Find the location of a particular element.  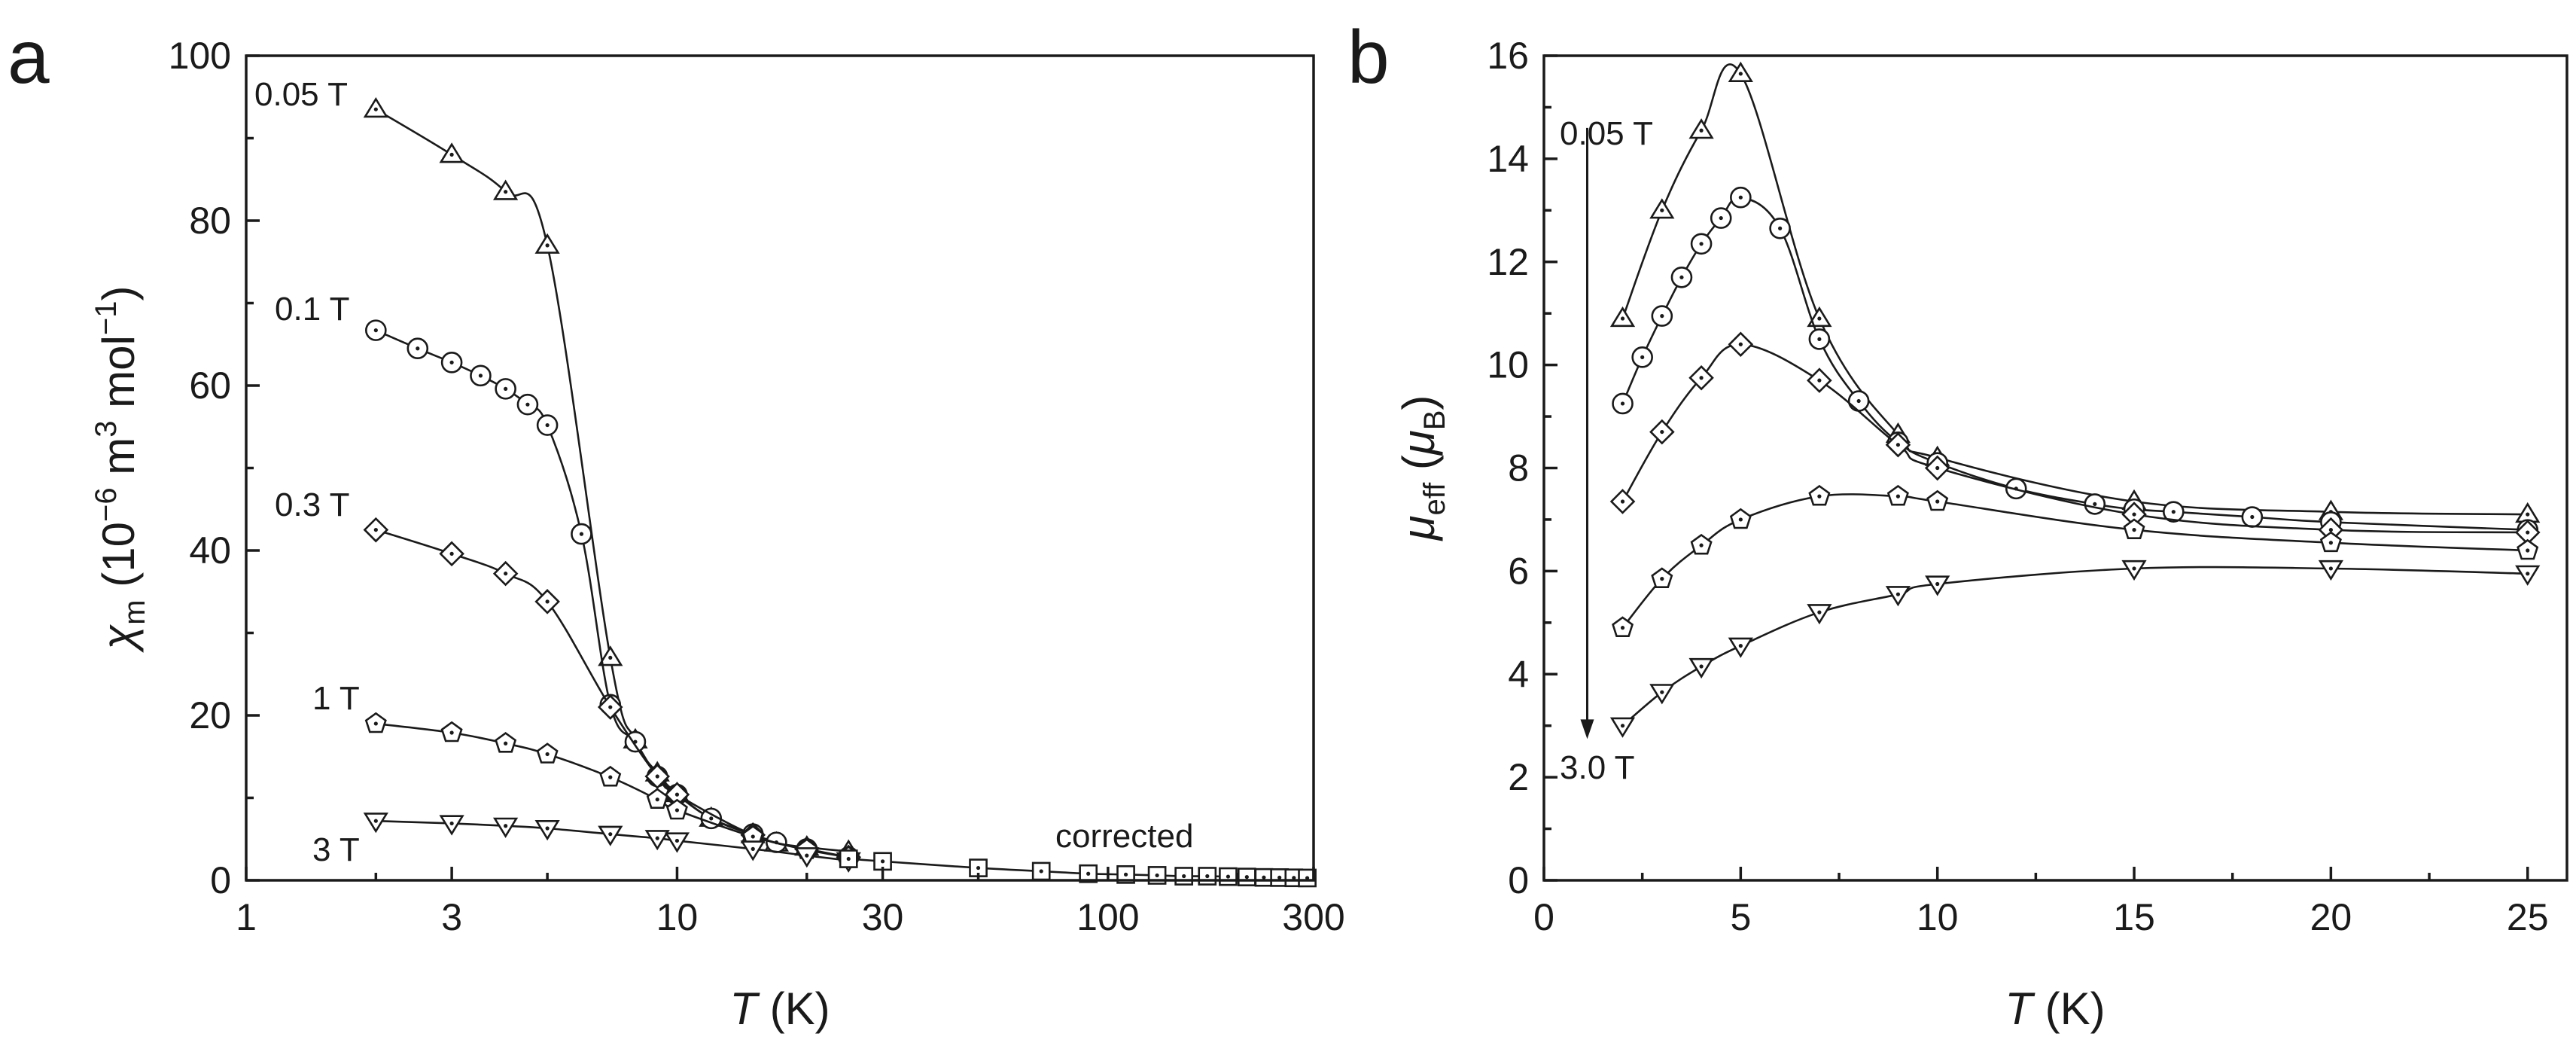

panel-b-y-tick-label-6: 6 is located at coordinates (1519, 571).